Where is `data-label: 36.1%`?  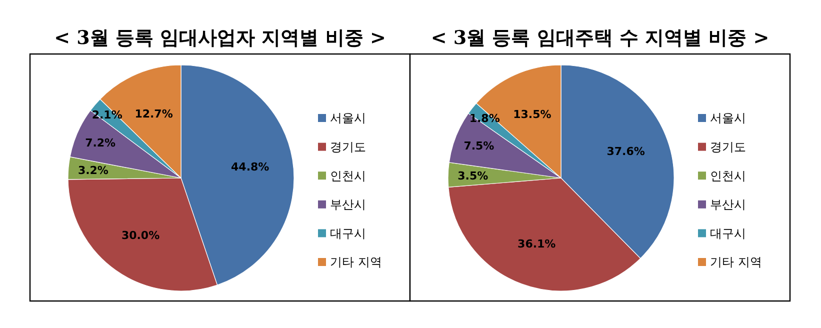
data-label: 36.1% is located at coordinates (537, 244).